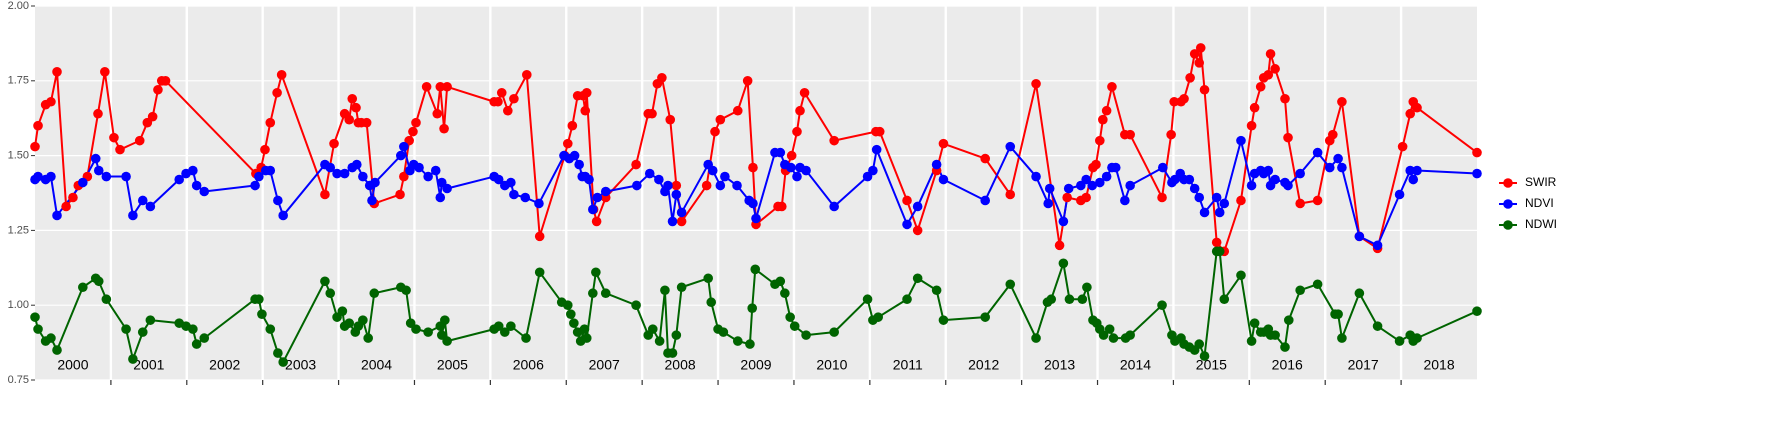  What do you see at coordinates (224, 365) in the screenshot?
I see `x-tick-label: 2002` at bounding box center [224, 365].